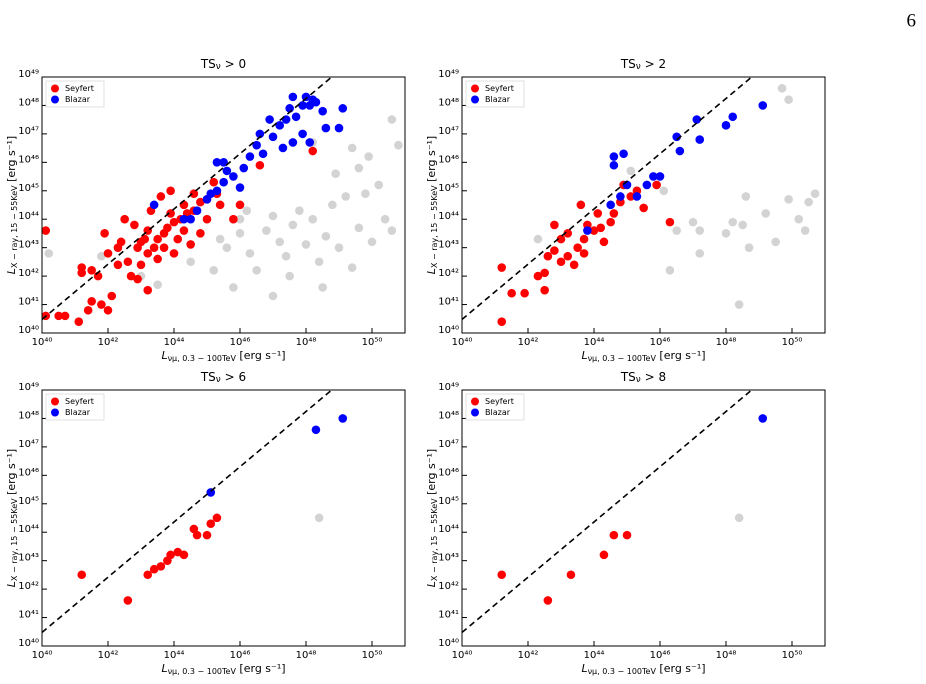 The height and width of the screenshot is (684, 926). Describe the element at coordinates (434, 539) in the screenshot. I see `label-subscript: X − ray, 15 − 55KeV` at that location.